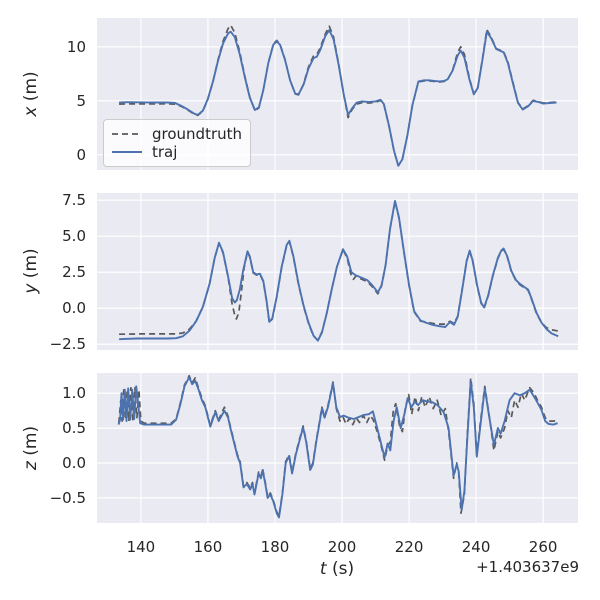  Describe the element at coordinates (409, 547) in the screenshot. I see `x-tick-label: 220` at that location.